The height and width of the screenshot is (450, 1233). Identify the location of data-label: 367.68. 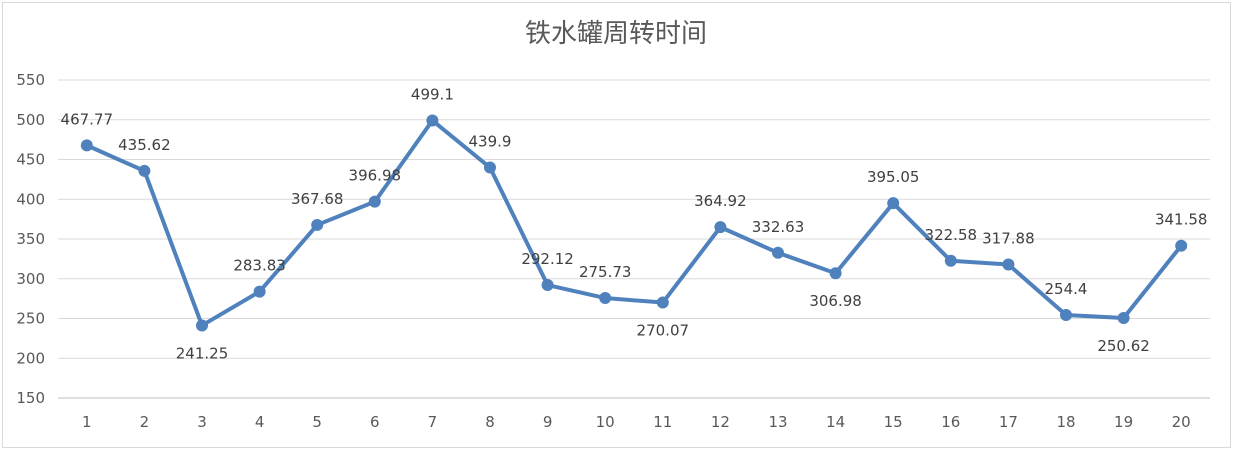
(317, 199).